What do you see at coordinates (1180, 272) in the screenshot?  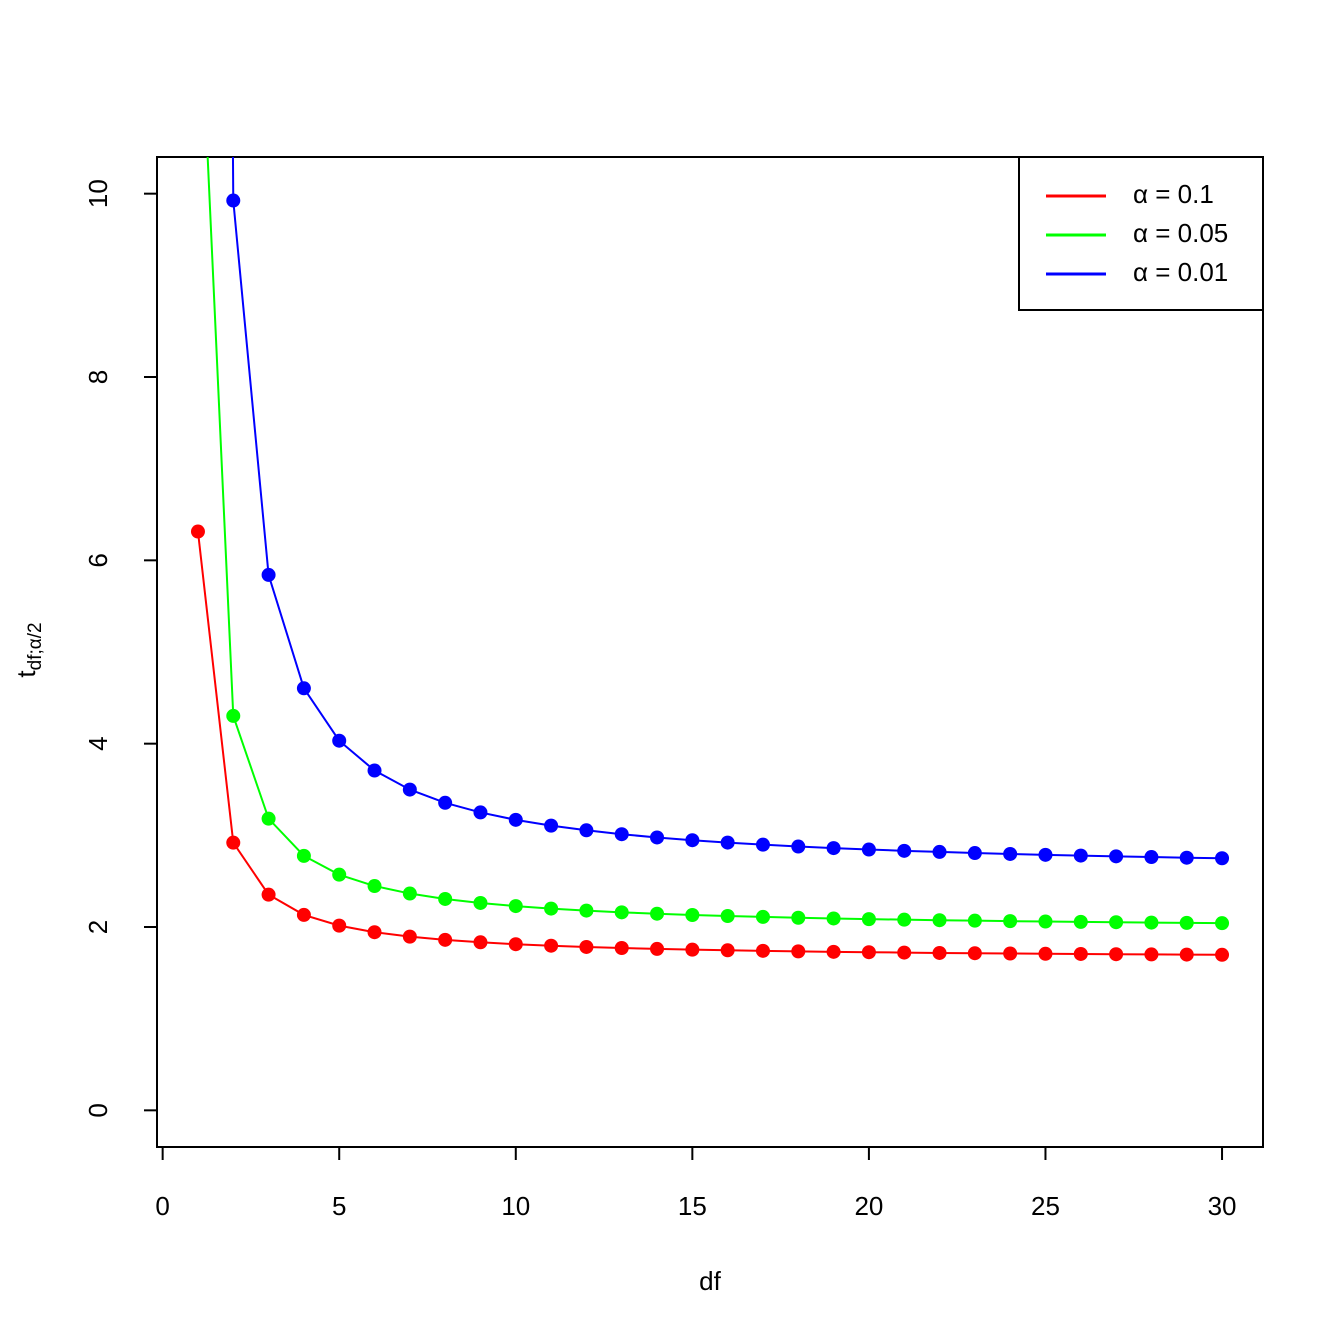 I see `legend-label: α = 0.01` at bounding box center [1180, 272].